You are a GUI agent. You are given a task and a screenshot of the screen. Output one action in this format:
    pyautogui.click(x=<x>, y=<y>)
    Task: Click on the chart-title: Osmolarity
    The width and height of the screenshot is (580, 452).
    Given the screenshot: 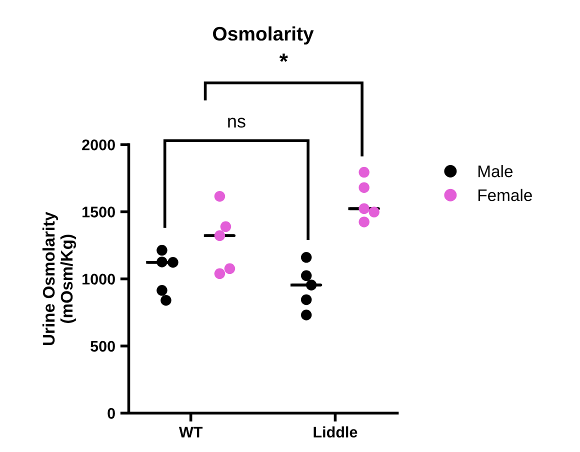 What is the action you would take?
    pyautogui.click(x=263, y=35)
    